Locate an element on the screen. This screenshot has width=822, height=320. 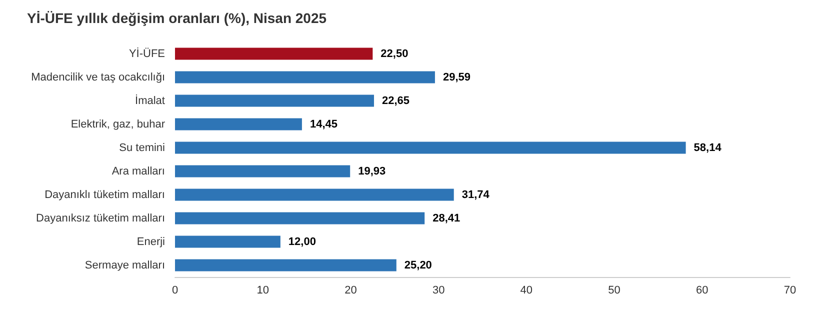
data-label: 29,59 is located at coordinates (456, 77).